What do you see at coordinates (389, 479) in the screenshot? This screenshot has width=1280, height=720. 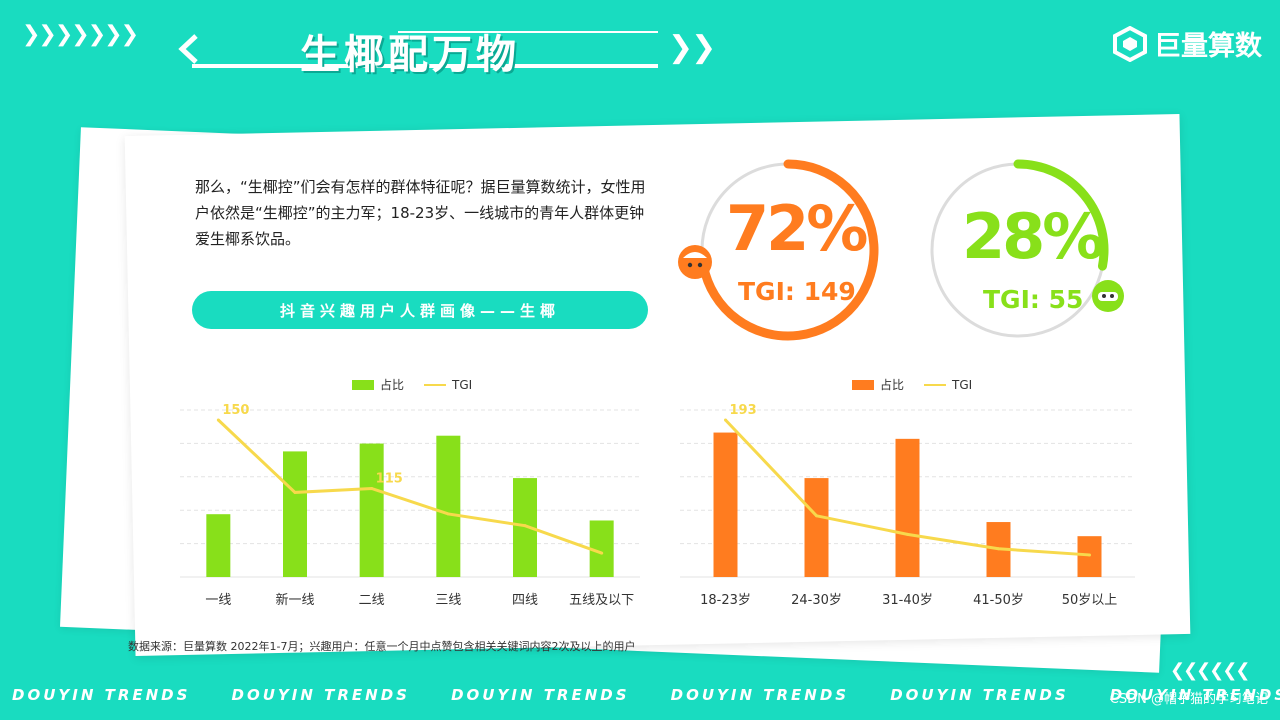 I see `tgi-data-label: 115` at bounding box center [389, 479].